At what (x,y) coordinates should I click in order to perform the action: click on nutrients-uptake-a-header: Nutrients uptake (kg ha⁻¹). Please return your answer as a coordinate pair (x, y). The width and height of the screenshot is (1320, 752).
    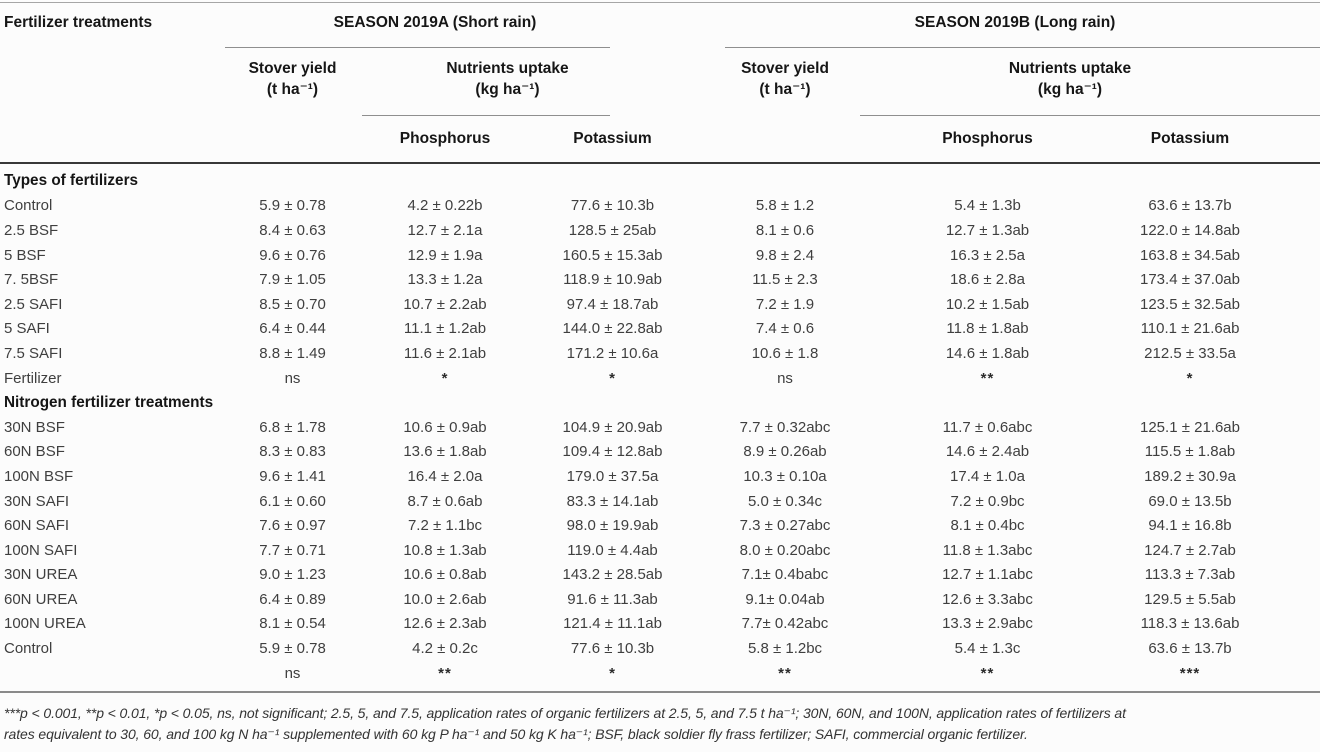
    Looking at the image, I should click on (542, 79).